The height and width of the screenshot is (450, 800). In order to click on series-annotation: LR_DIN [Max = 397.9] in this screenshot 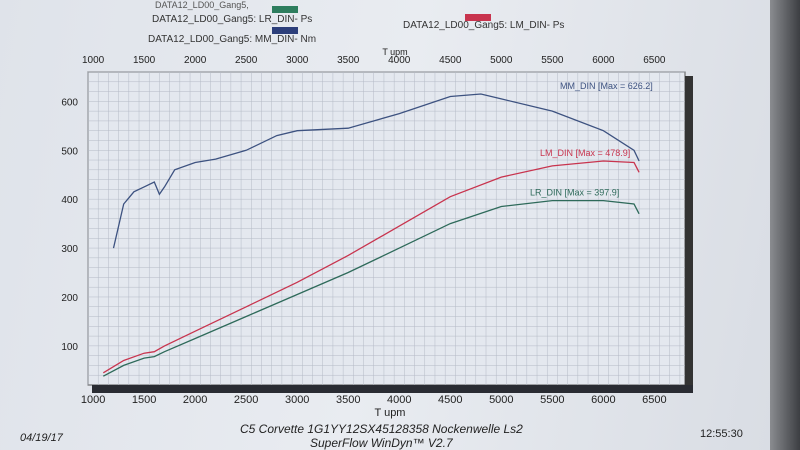, I will do `click(574, 193)`.